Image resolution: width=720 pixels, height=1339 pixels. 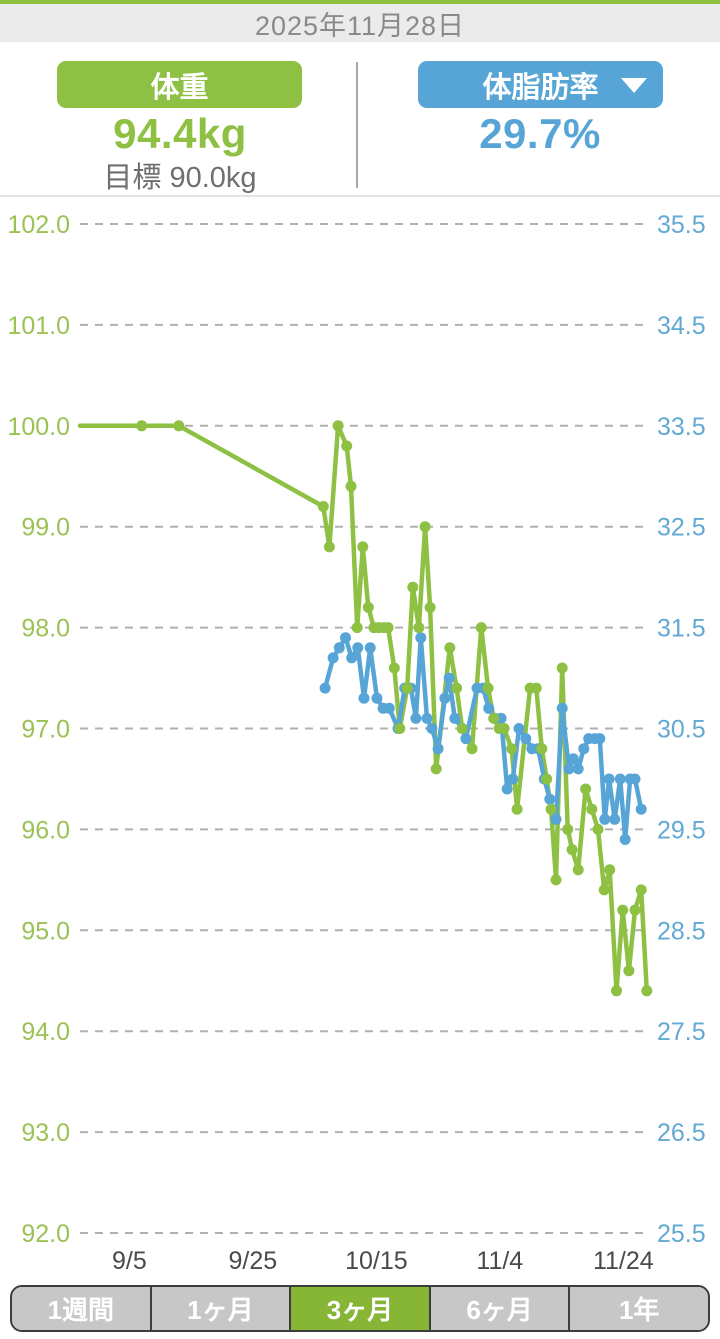 What do you see at coordinates (681, 1234) in the screenshot?
I see `y-right-tick-label: 25.5` at bounding box center [681, 1234].